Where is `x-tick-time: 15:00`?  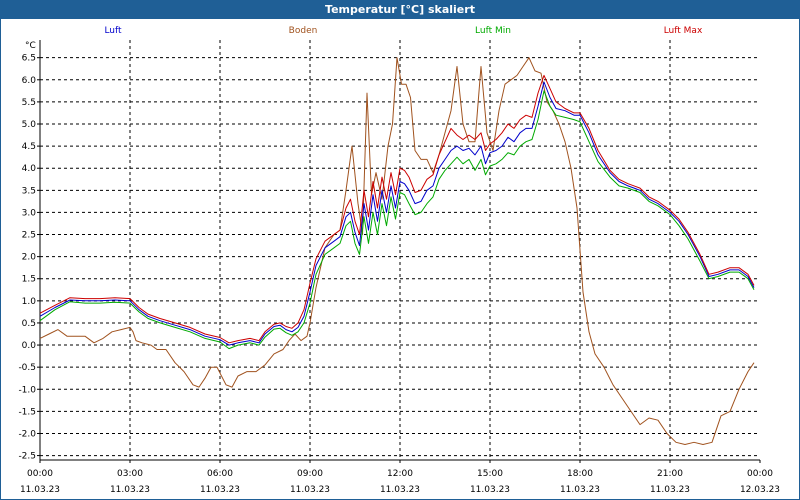 x-tick-time: 15:00 is located at coordinates (490, 474).